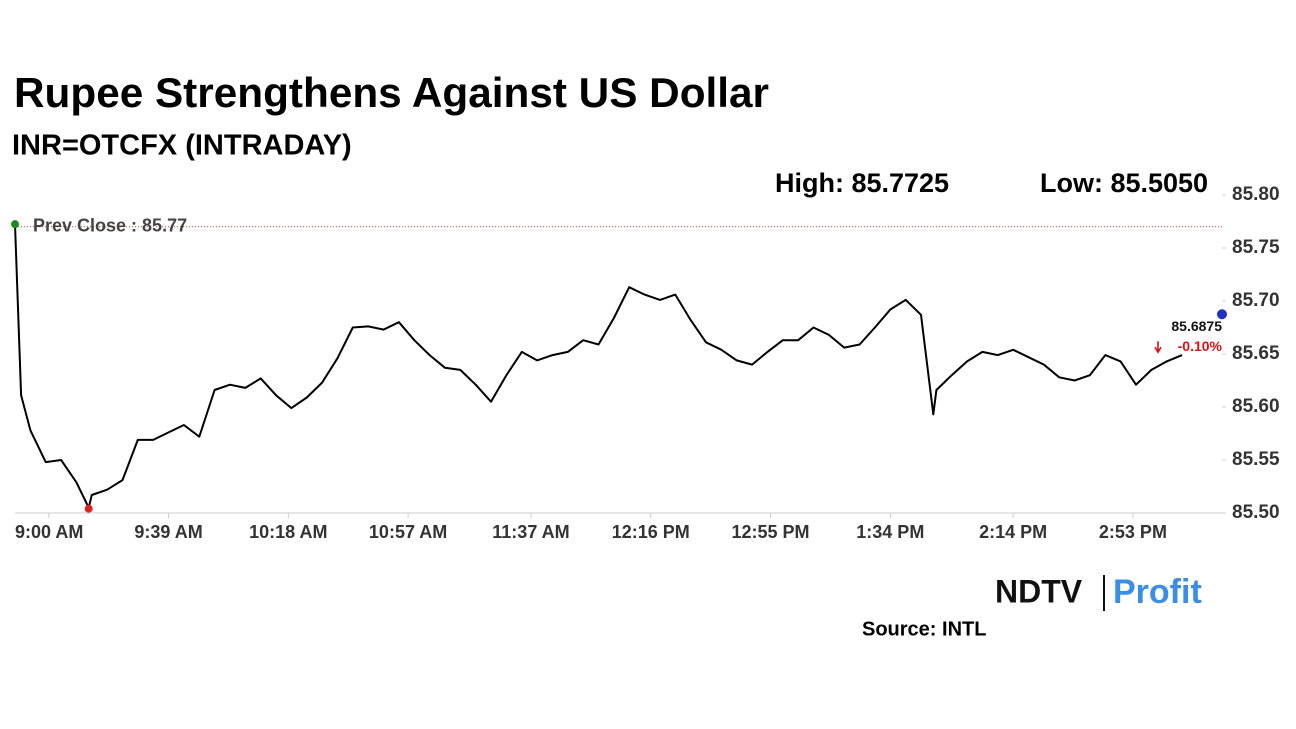  What do you see at coordinates (1256, 406) in the screenshot?
I see `y-tick-label: 85.60` at bounding box center [1256, 406].